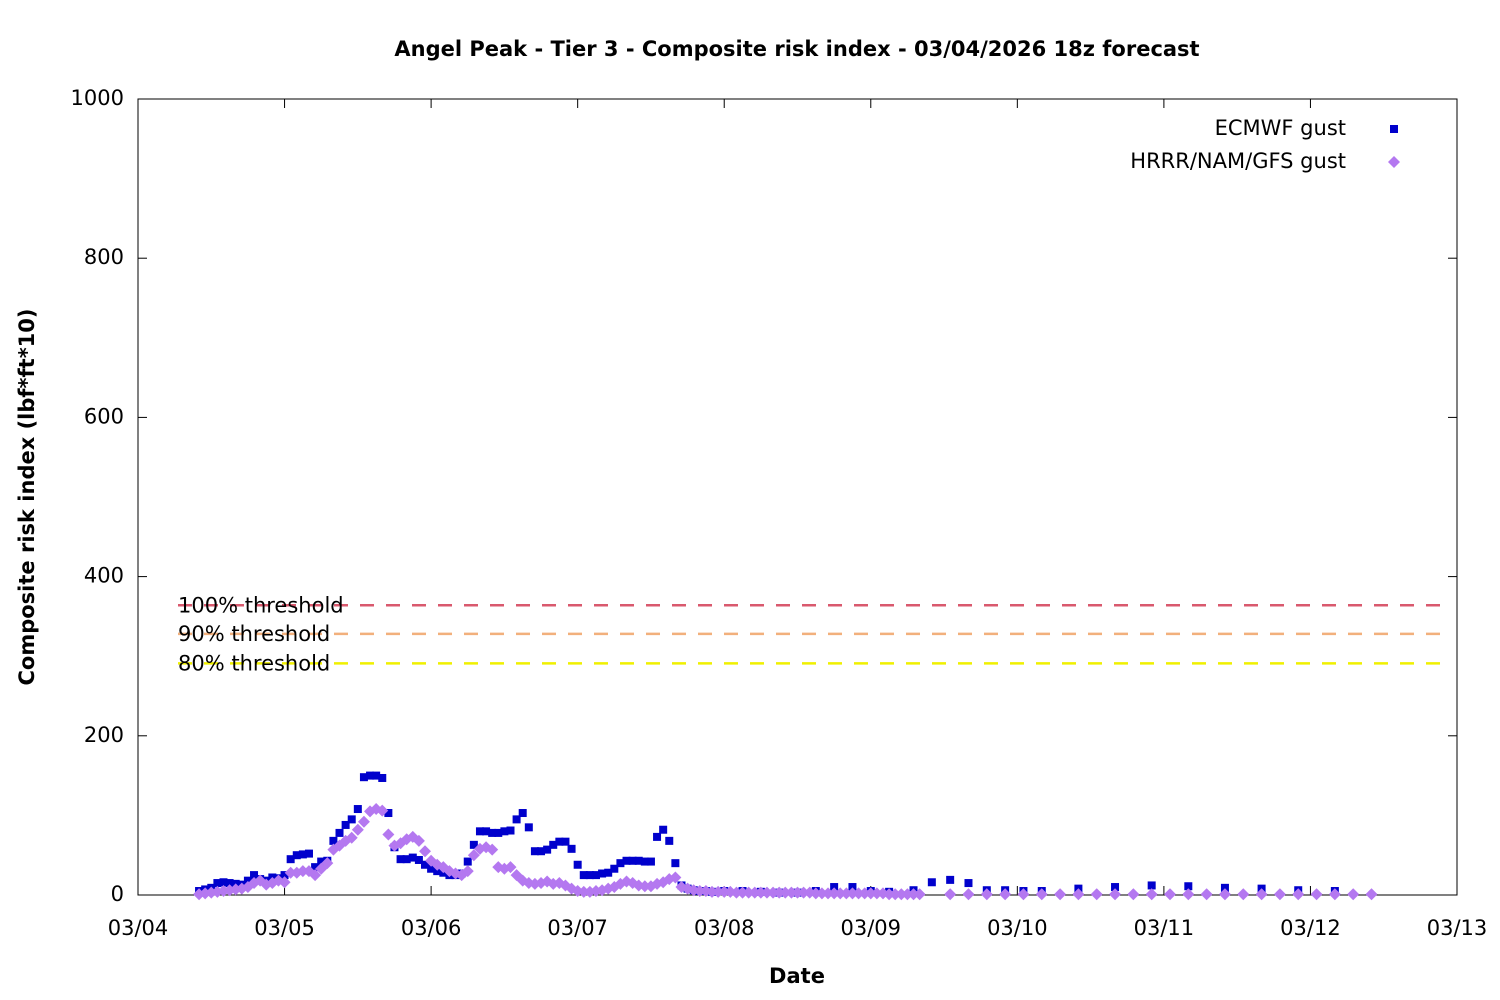 The width and height of the screenshot is (1500, 1000). What do you see at coordinates (797, 976) in the screenshot?
I see `x-axis-label: Date` at bounding box center [797, 976].